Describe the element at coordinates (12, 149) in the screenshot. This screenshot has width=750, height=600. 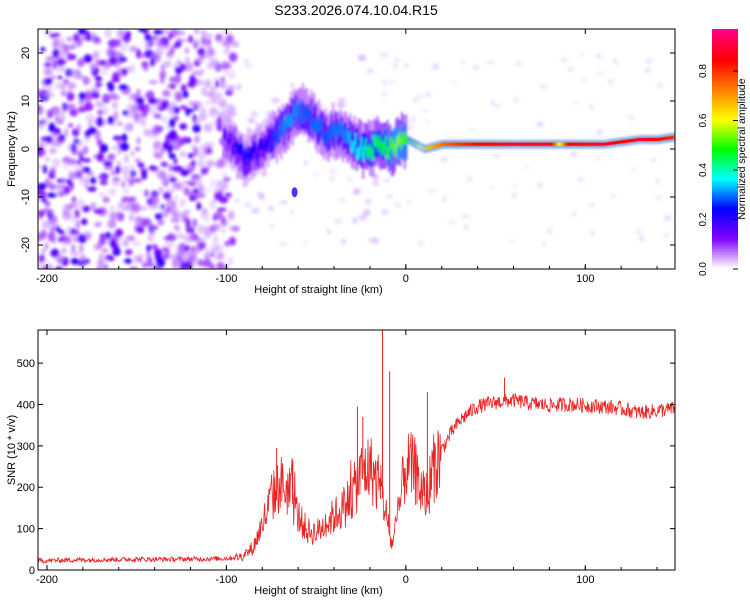
I see `y-axis-label: Frequency (Hz)` at that location.